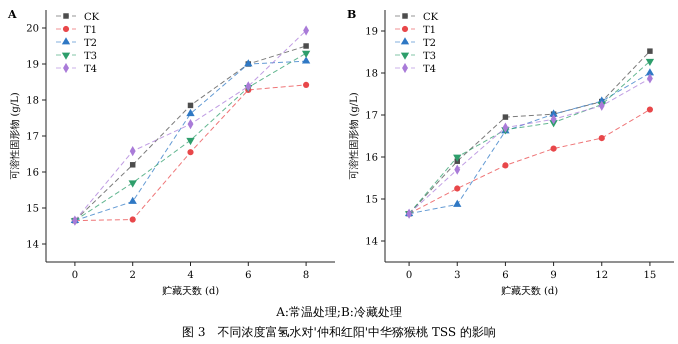 The height and width of the screenshot is (344, 678). Describe the element at coordinates (12, 14) in the screenshot. I see `chart-title: A` at that location.